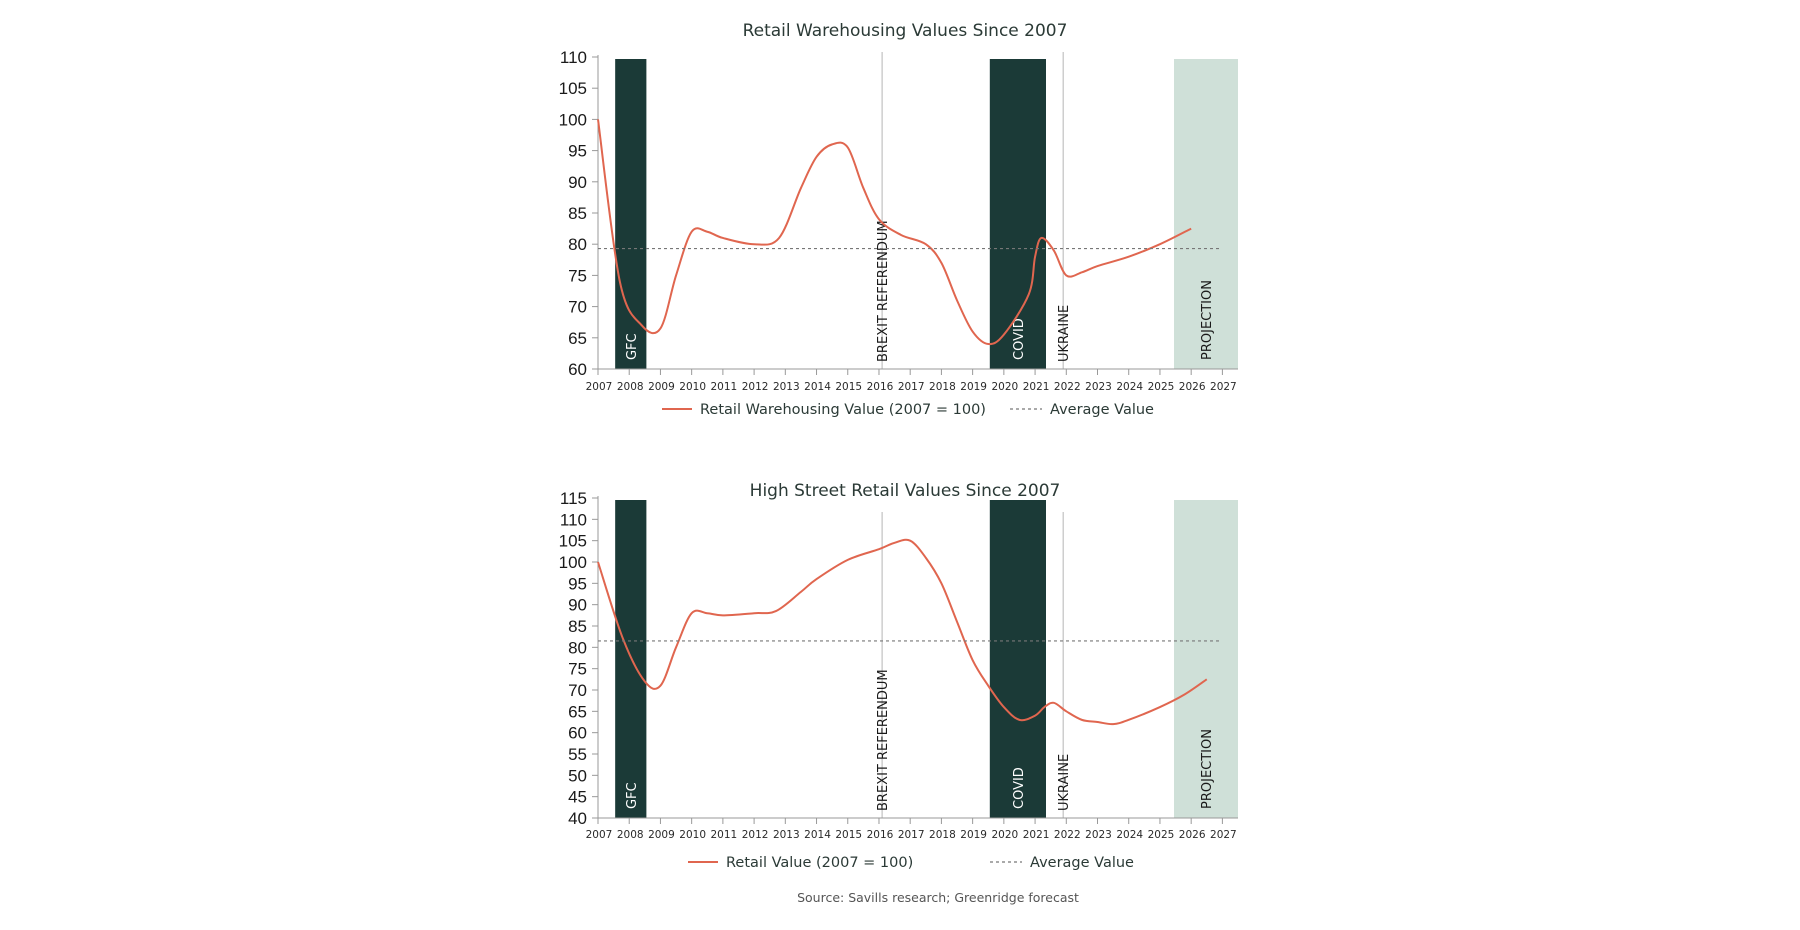 The image size is (1800, 930). I want to click on legend-label-value: Retail Value (2007 = 100), so click(819, 863).